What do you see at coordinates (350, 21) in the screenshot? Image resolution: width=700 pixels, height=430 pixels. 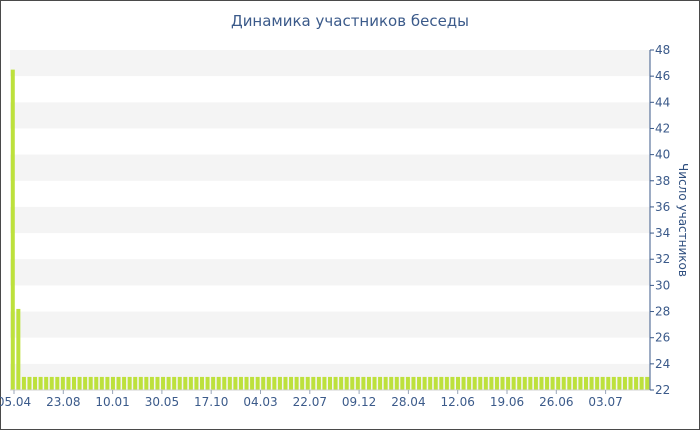 I see `chart-title: Динамика участников беседы` at bounding box center [350, 21].